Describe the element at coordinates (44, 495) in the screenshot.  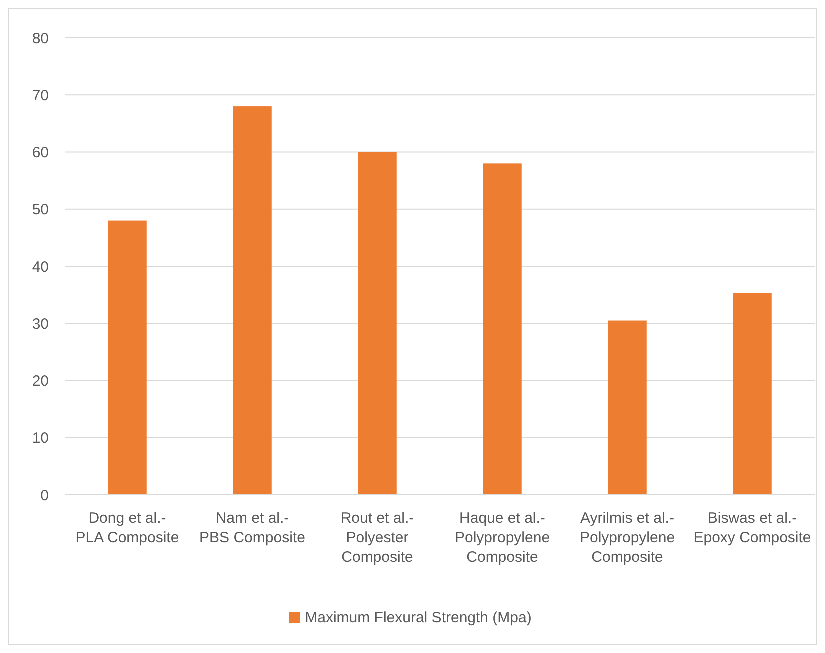
I see `y-tick-label: 0` at that location.